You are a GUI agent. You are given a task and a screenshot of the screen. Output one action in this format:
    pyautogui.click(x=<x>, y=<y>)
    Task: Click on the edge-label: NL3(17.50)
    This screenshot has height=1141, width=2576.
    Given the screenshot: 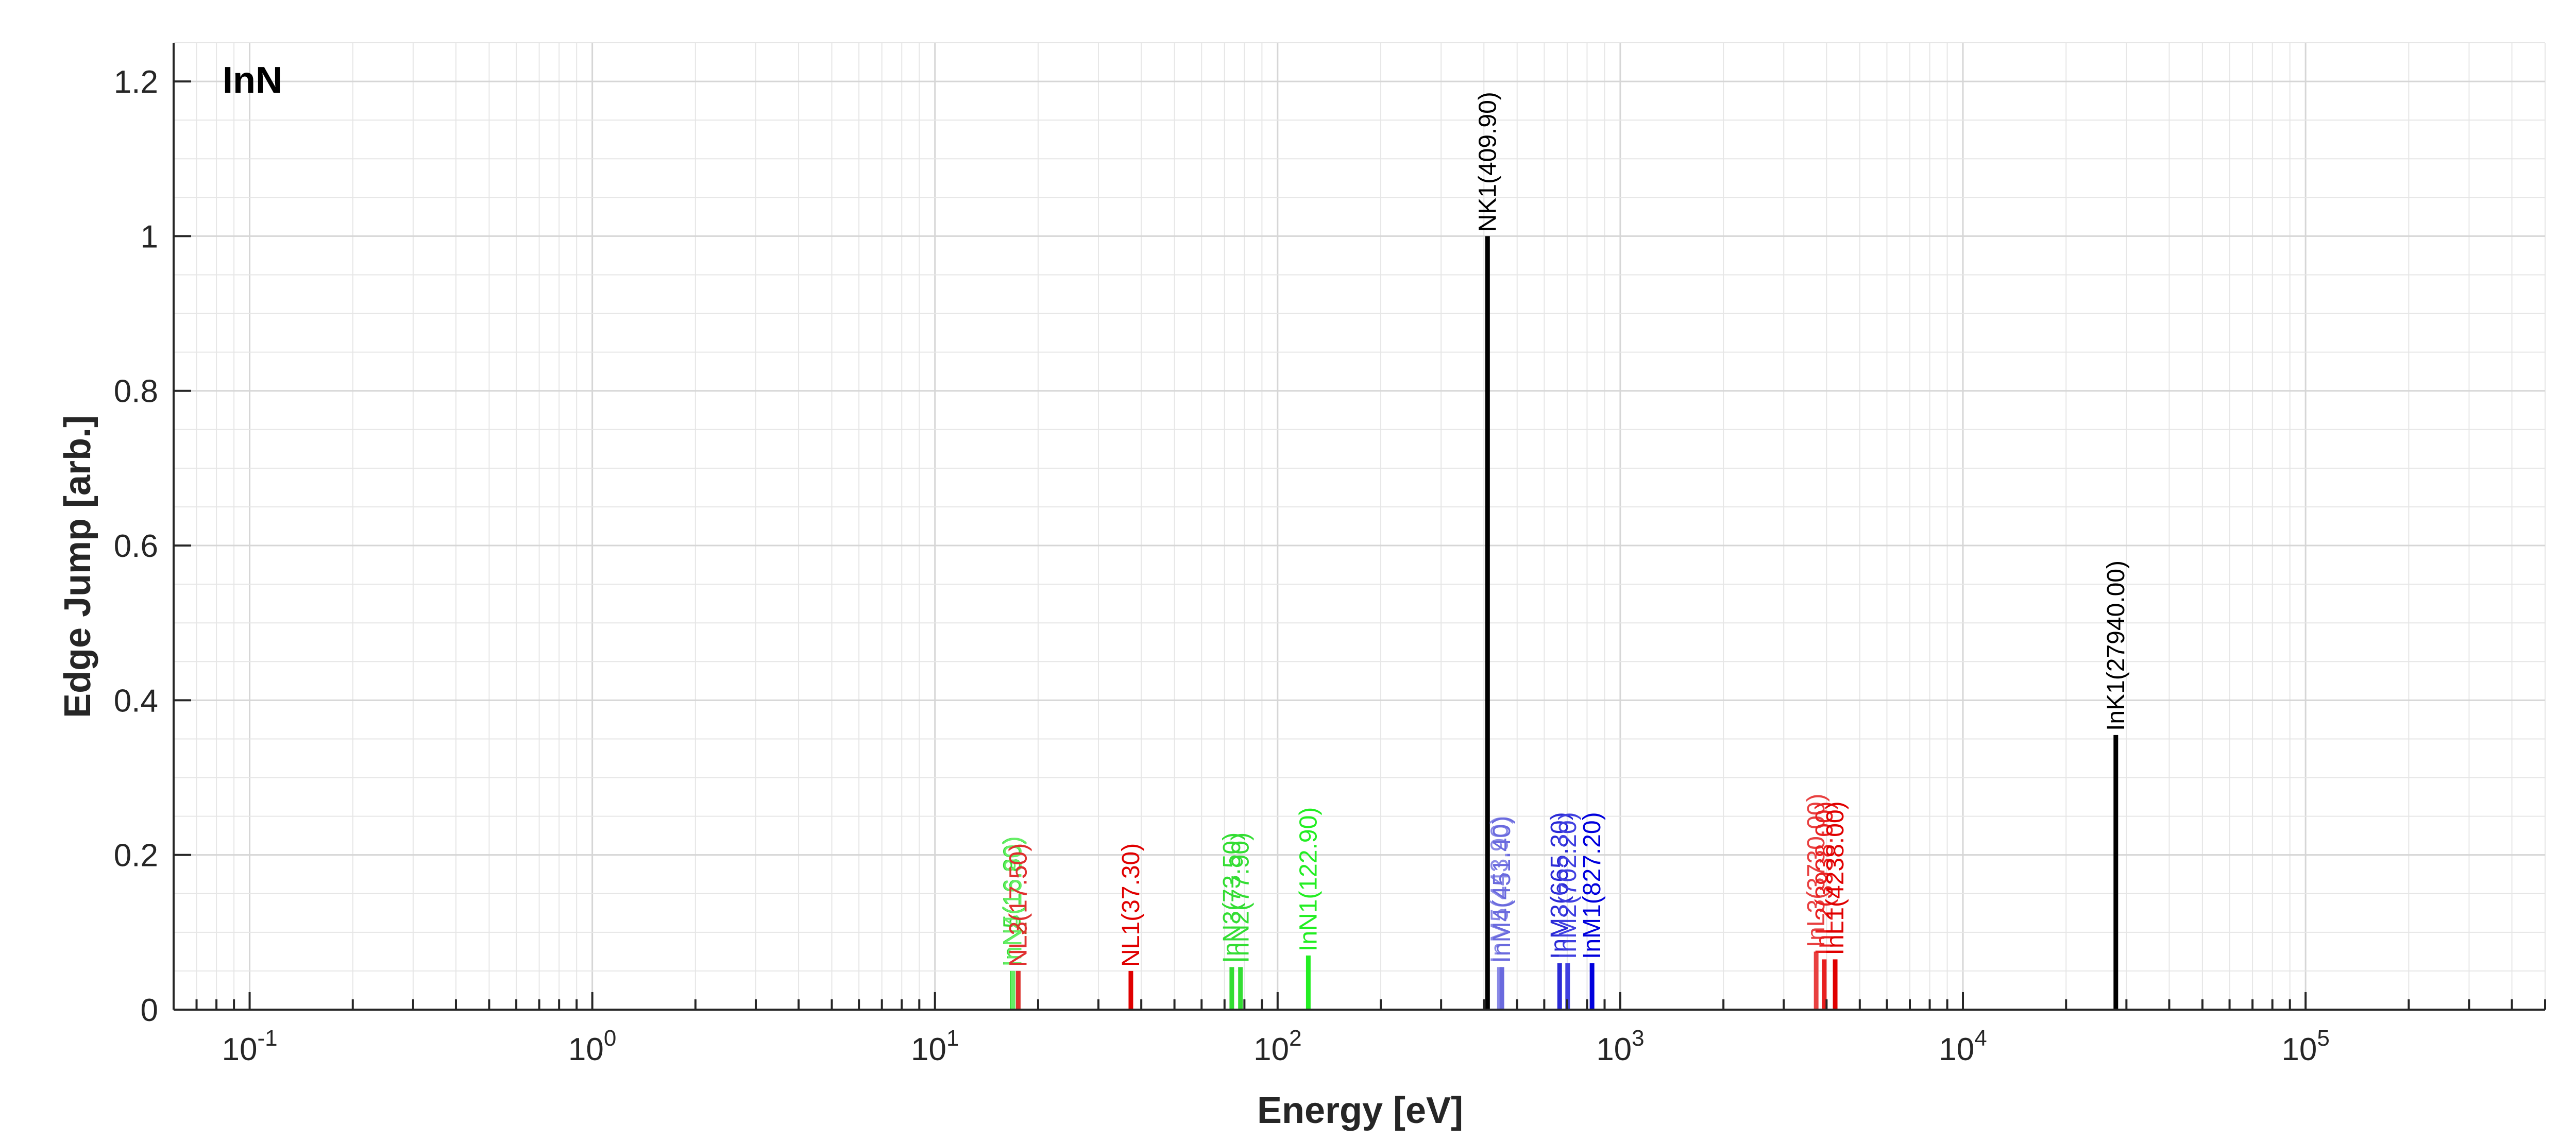 What is the action you would take?
    pyautogui.click(x=1018, y=905)
    